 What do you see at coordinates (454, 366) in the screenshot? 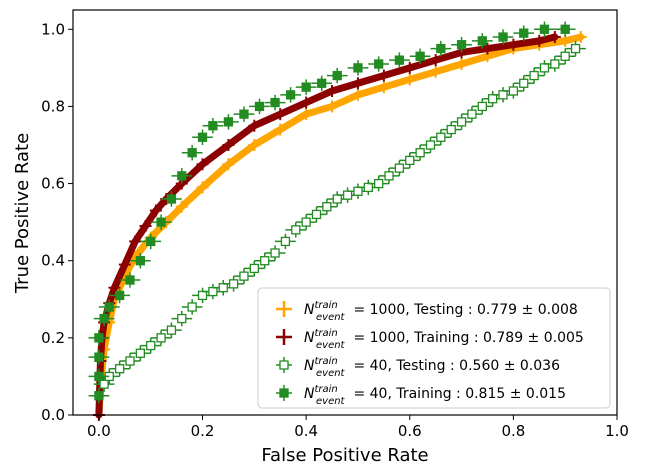
I see `legend-text-rest: = 40, Testing : 0.560 ± 0.036` at bounding box center [454, 366].